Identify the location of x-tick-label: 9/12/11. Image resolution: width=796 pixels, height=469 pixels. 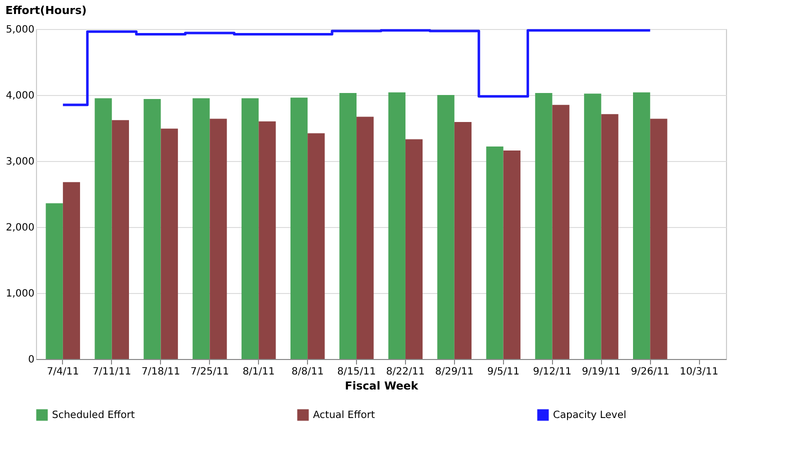
(552, 372).